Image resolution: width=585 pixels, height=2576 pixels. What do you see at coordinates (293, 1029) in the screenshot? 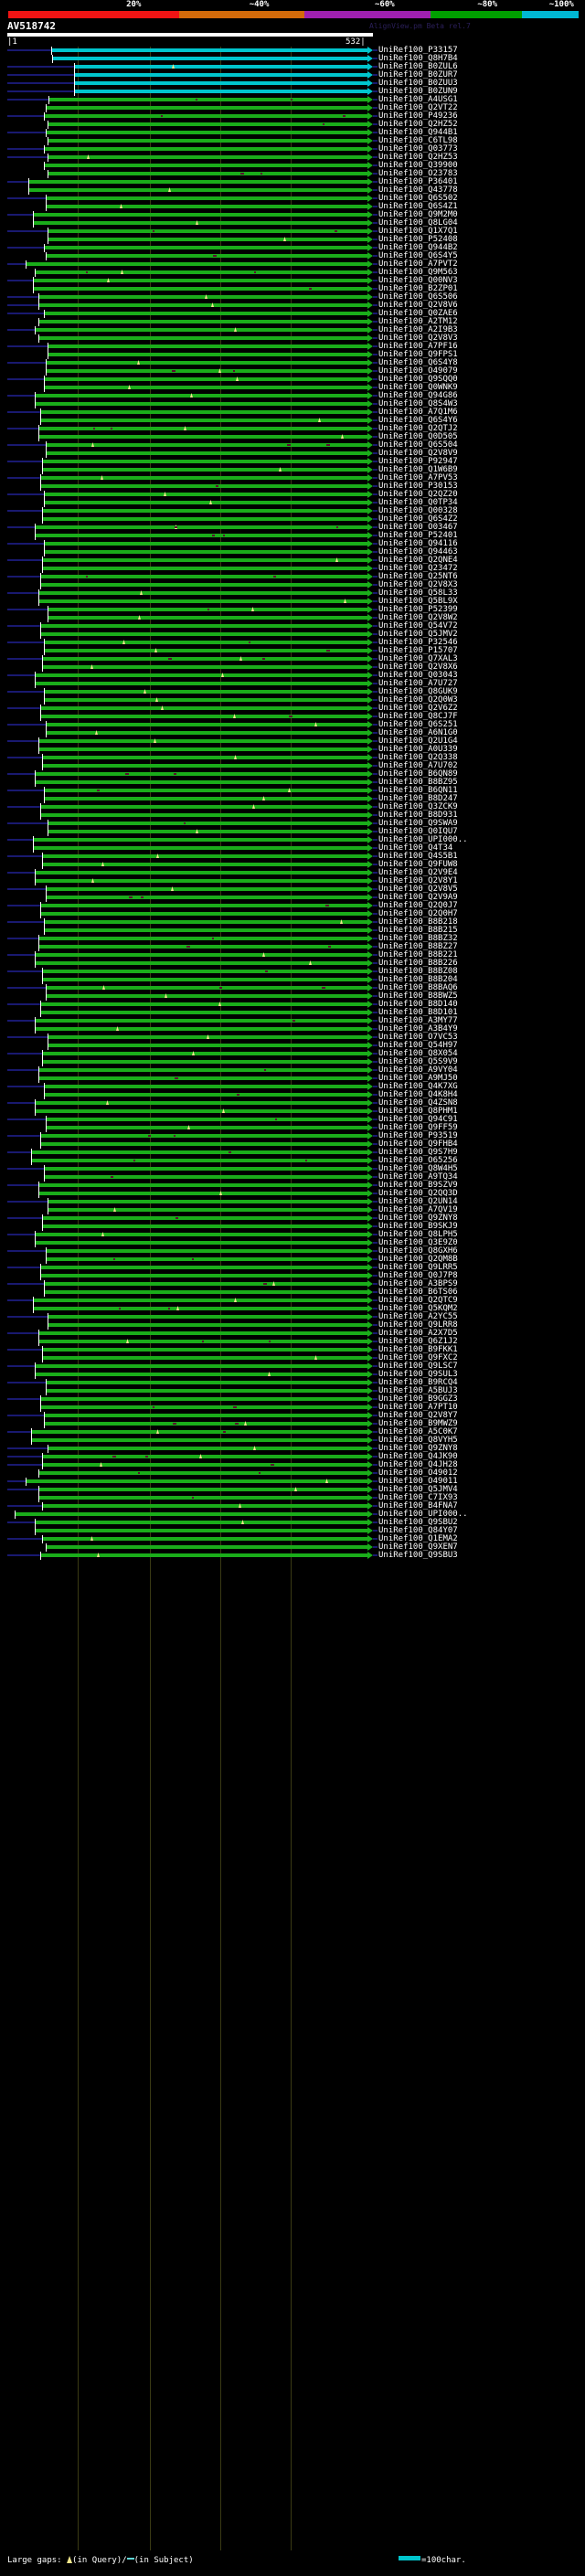
I see `alignment-row: UniRef100_A3B4Y9` at bounding box center [293, 1029].